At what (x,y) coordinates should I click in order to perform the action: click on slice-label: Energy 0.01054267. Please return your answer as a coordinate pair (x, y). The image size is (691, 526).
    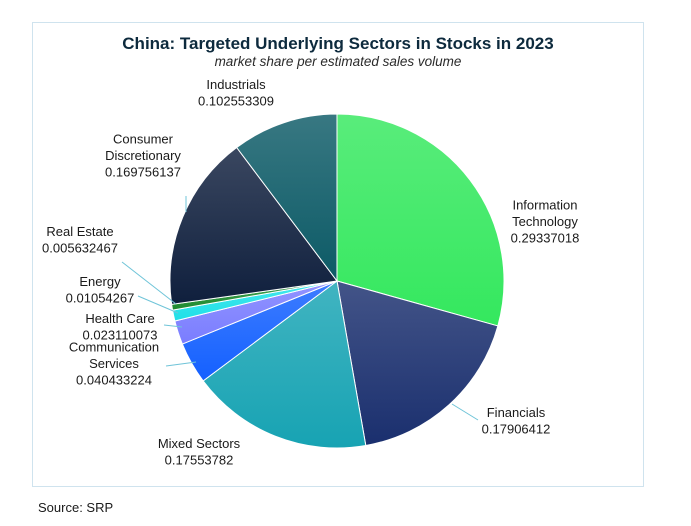
    Looking at the image, I should click on (100, 290).